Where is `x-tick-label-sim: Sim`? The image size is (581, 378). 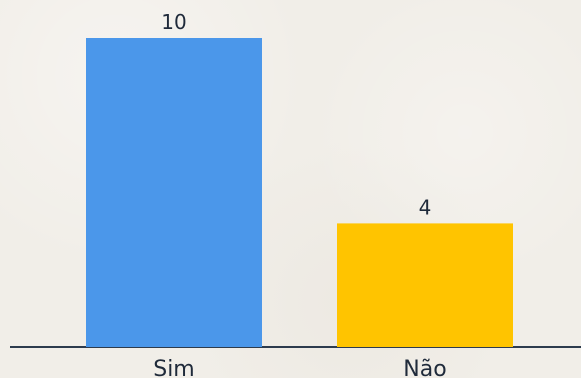 x-tick-label-sim: Sim is located at coordinates (174, 367).